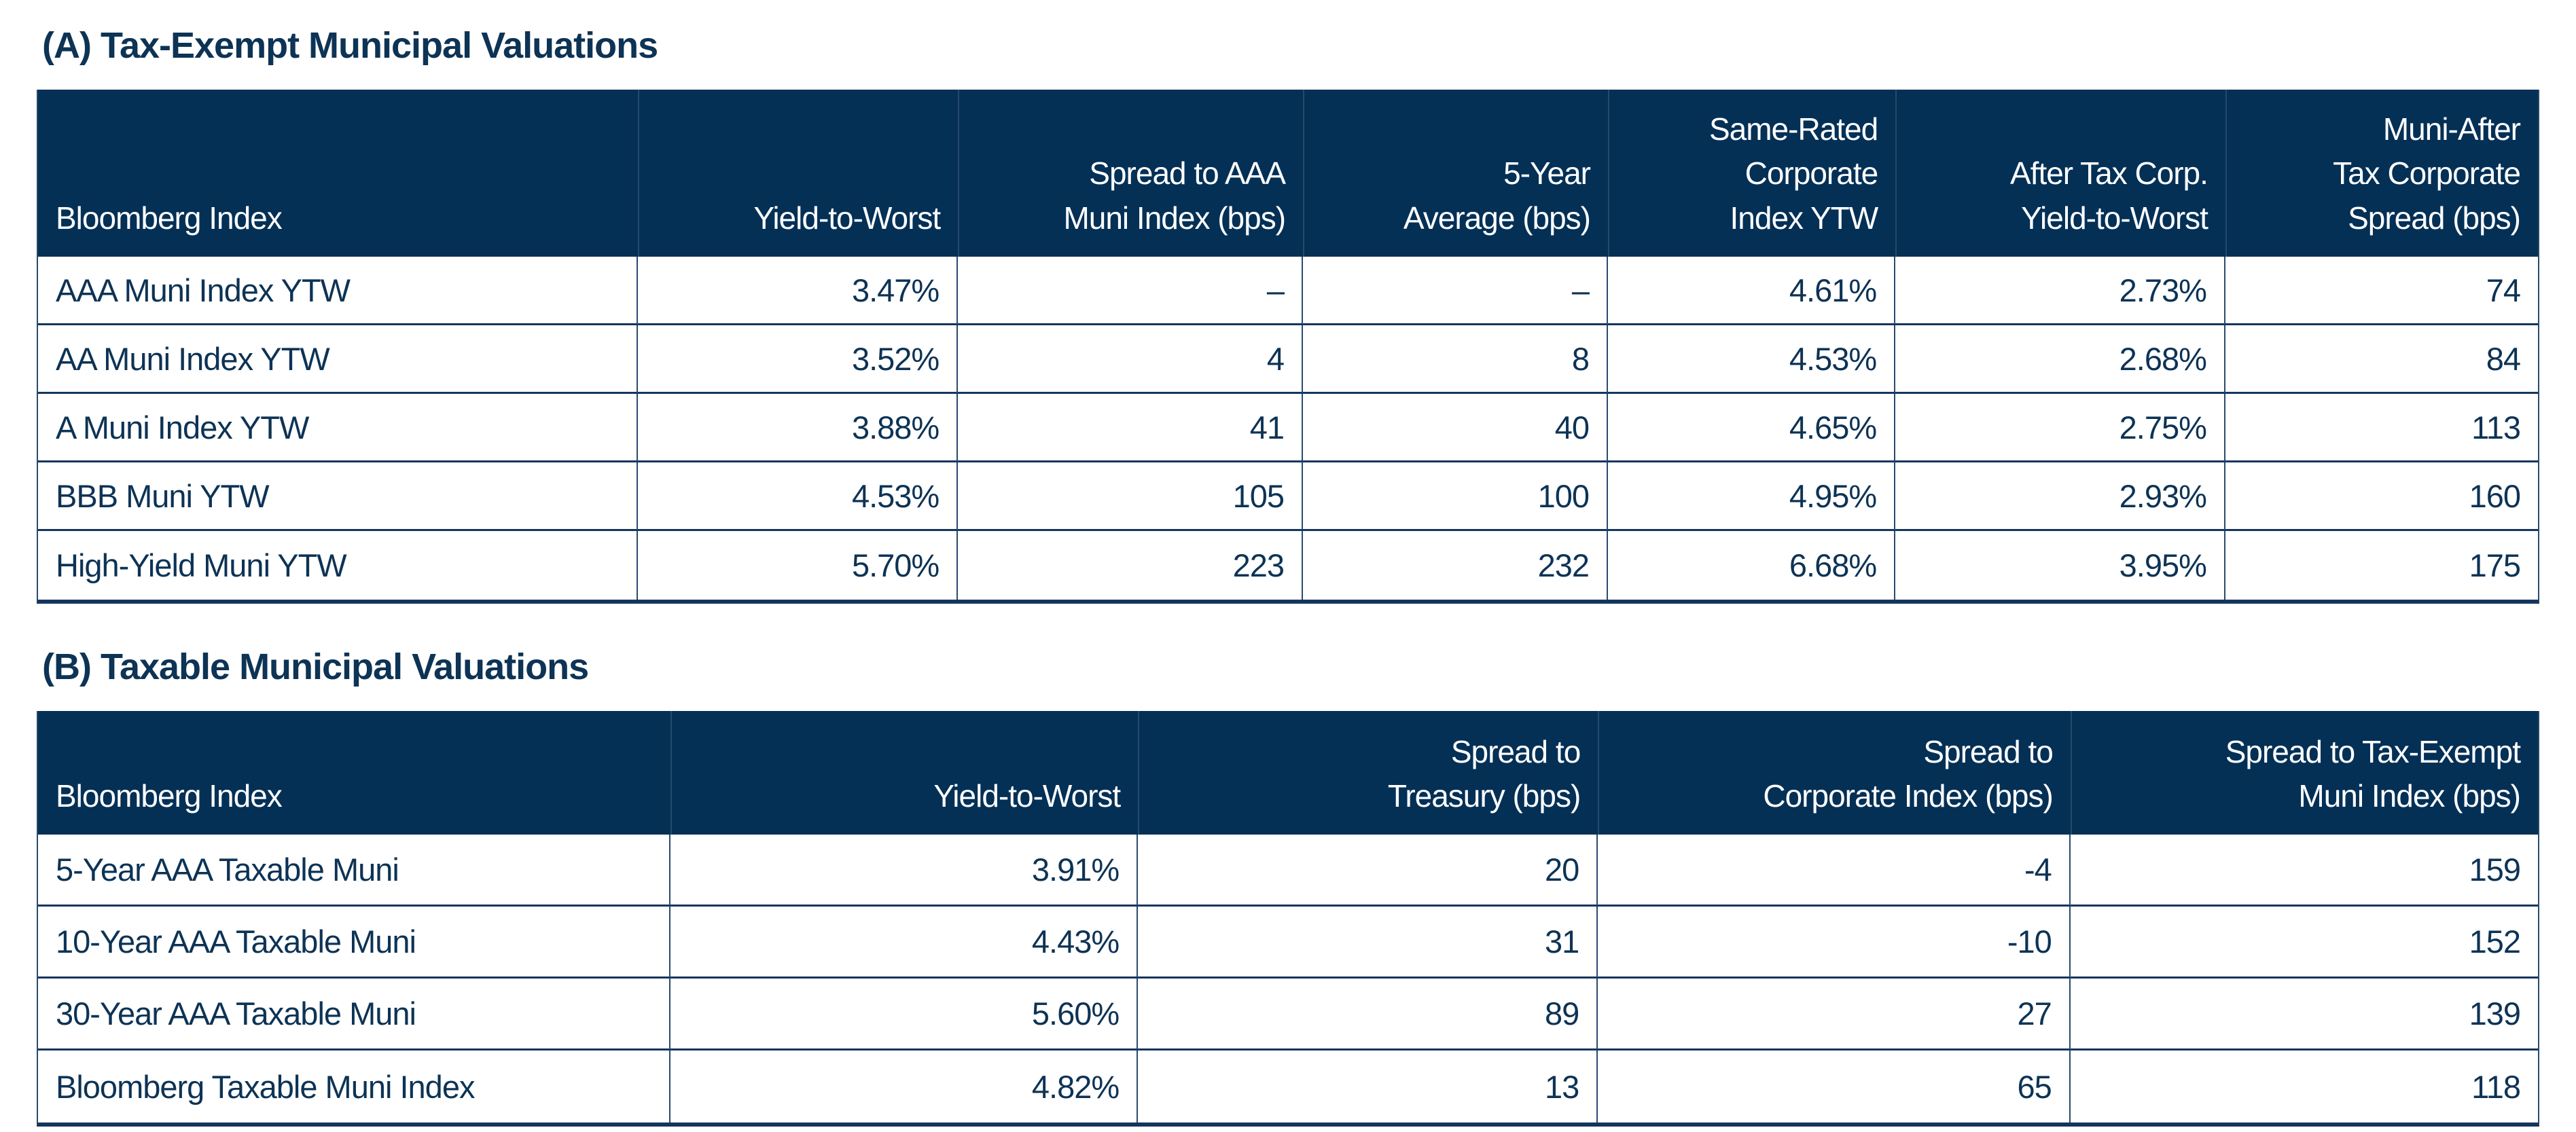 The image size is (2576, 1132). I want to click on row-label: 5-Year AAA Taxable Muni, so click(355, 871).